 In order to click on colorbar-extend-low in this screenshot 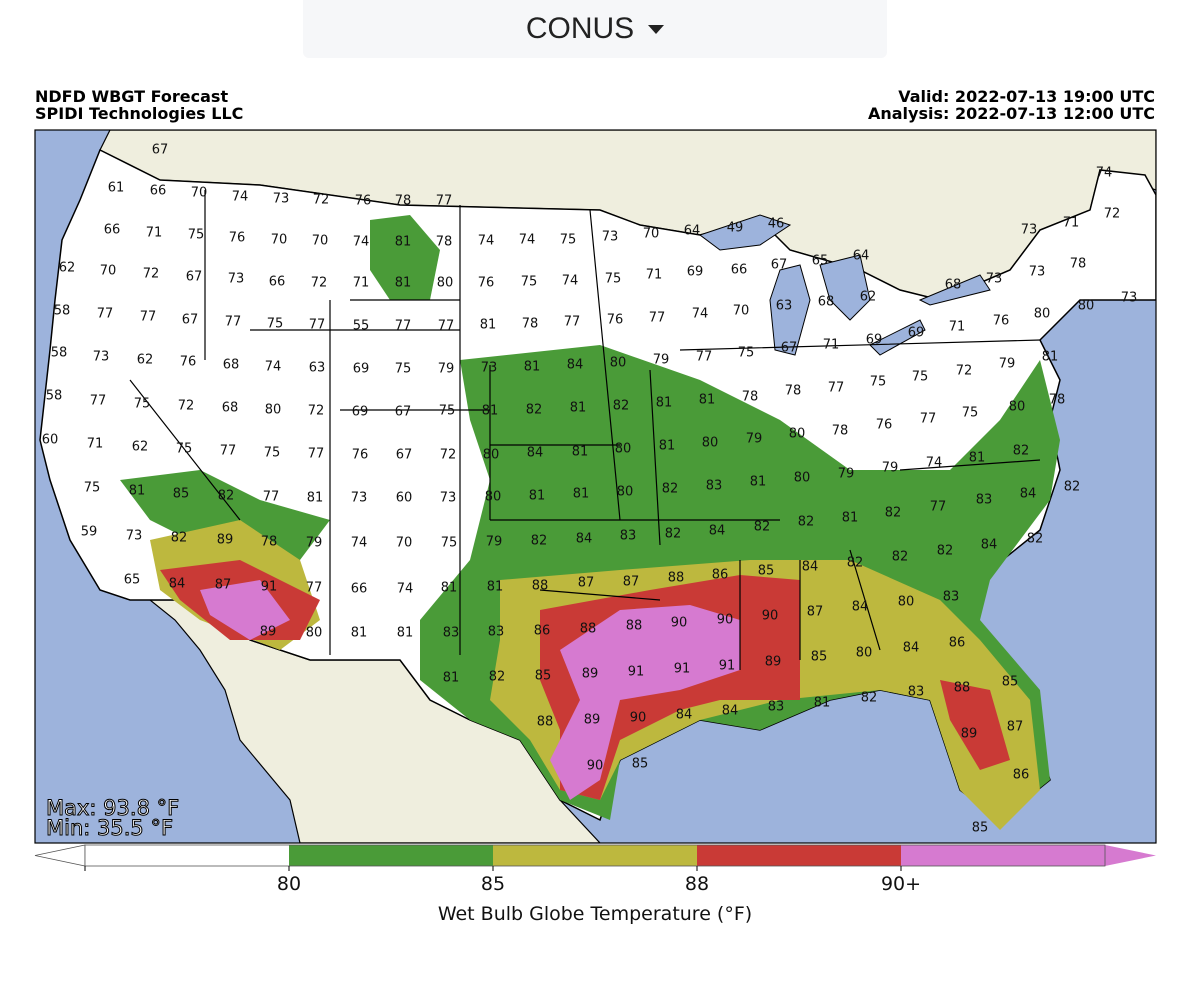, I will do `click(60, 855)`.